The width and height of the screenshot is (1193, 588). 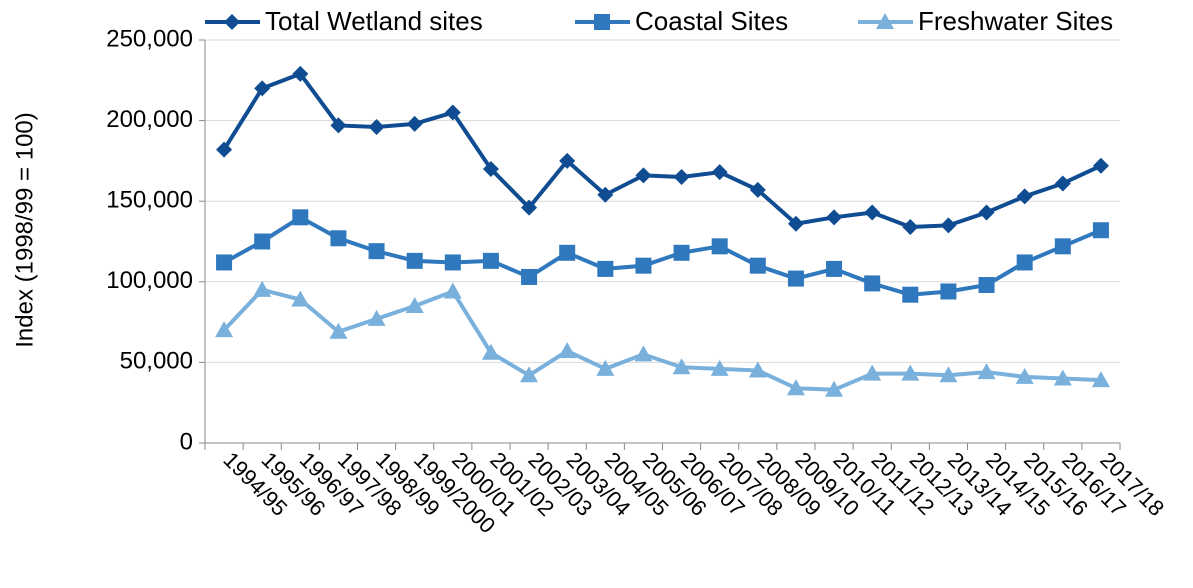 I want to click on y-axis-title: Index (1998/99 = 100), so click(x=24, y=230).